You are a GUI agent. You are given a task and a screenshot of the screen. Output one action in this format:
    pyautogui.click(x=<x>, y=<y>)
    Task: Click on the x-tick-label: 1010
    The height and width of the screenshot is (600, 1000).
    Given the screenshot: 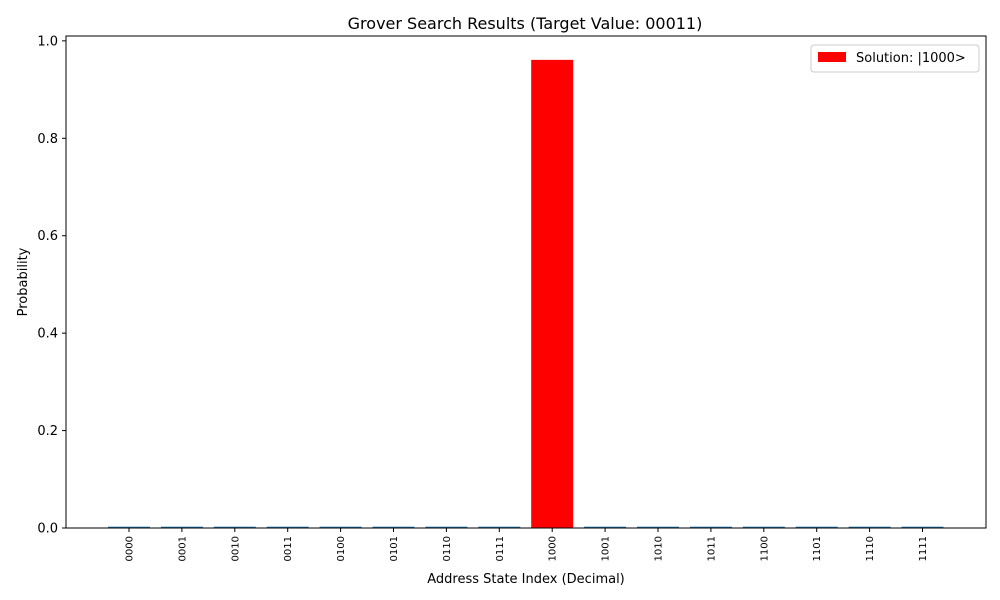 What is the action you would take?
    pyautogui.click(x=659, y=548)
    